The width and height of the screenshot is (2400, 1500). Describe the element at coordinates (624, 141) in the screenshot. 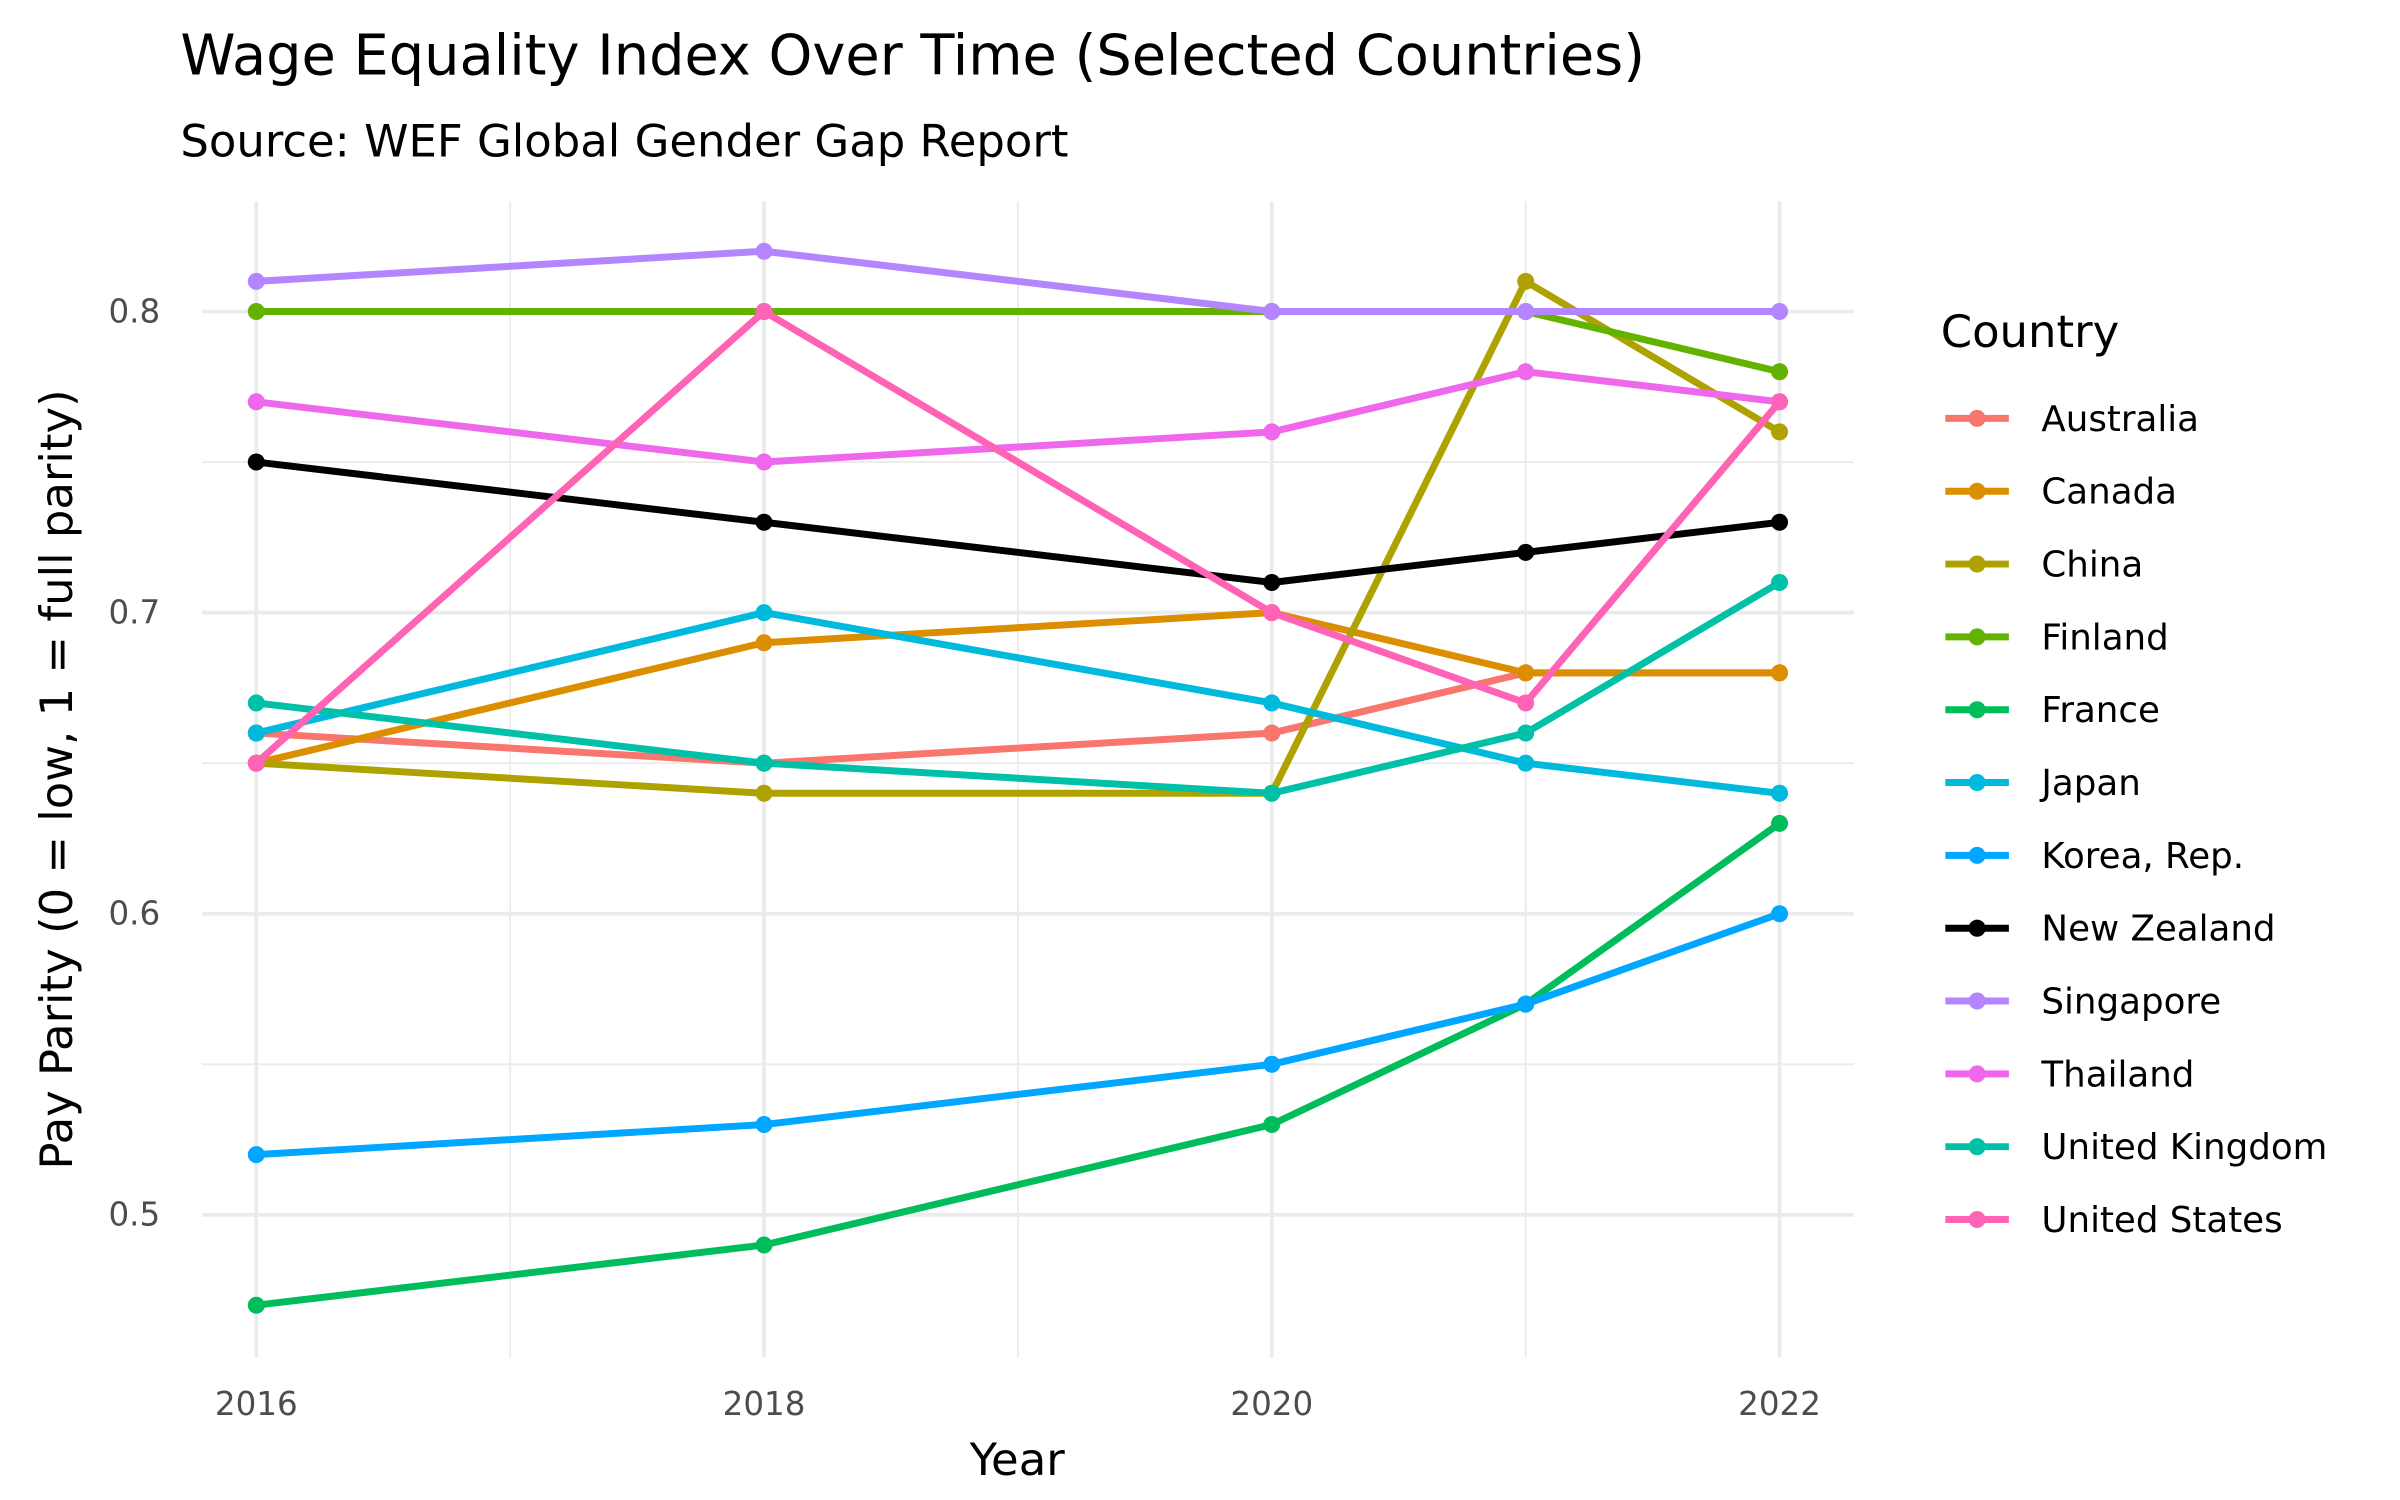

I see `chart-subtitle: Source: WEF Global Gender Gap Report` at that location.